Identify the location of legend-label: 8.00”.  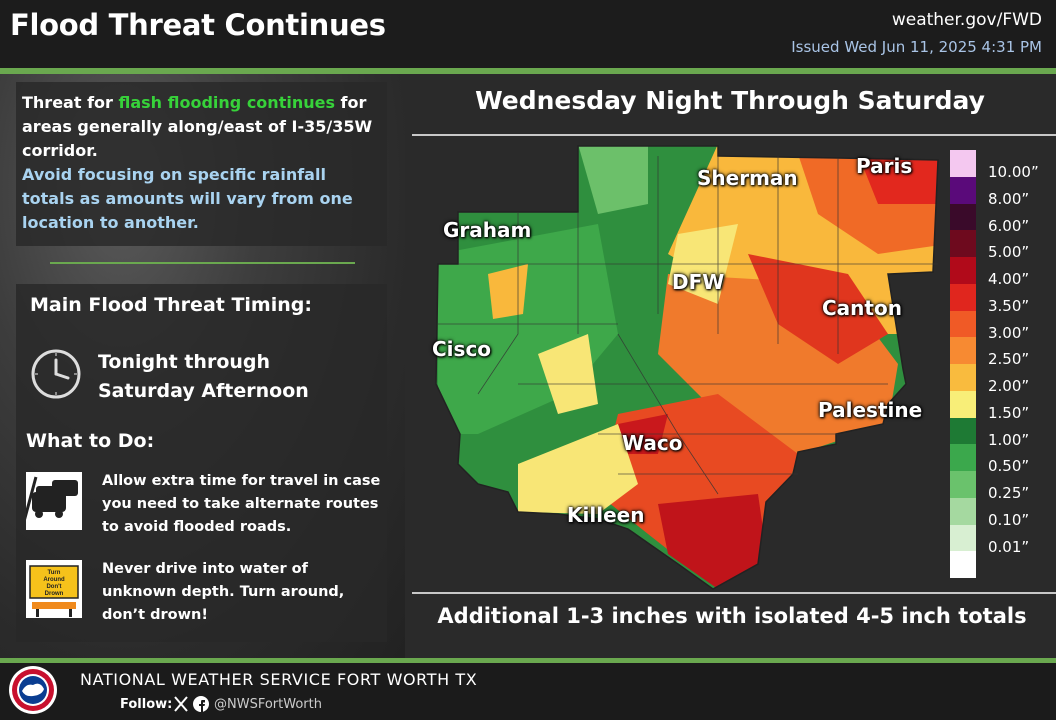
(1009, 198).